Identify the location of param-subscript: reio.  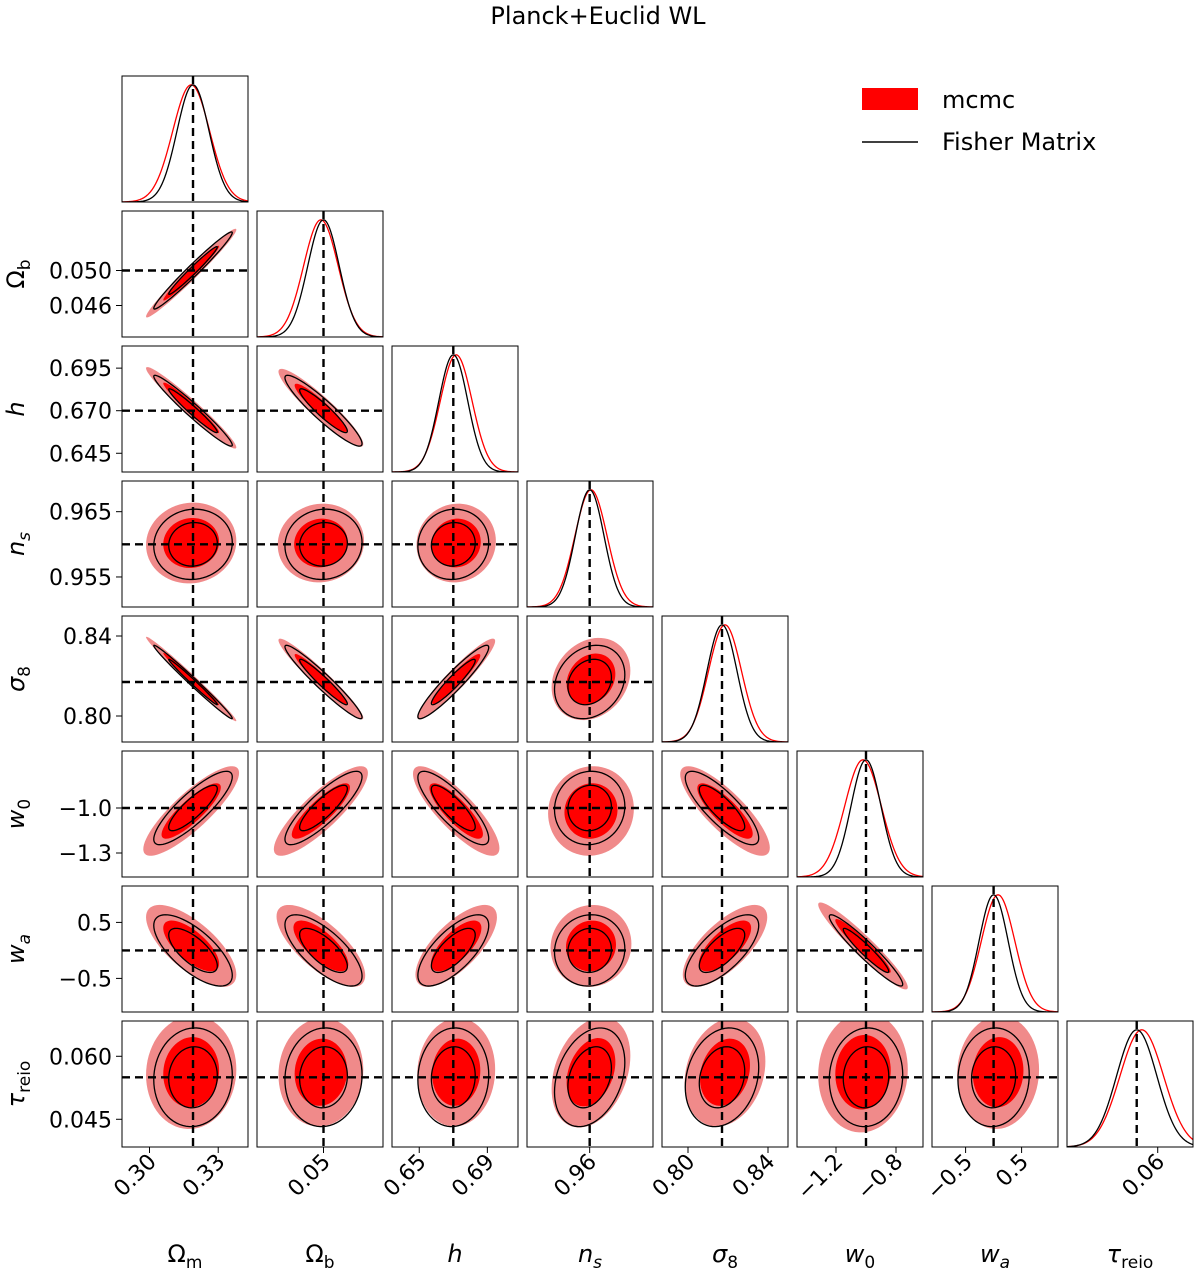
(25, 1077).